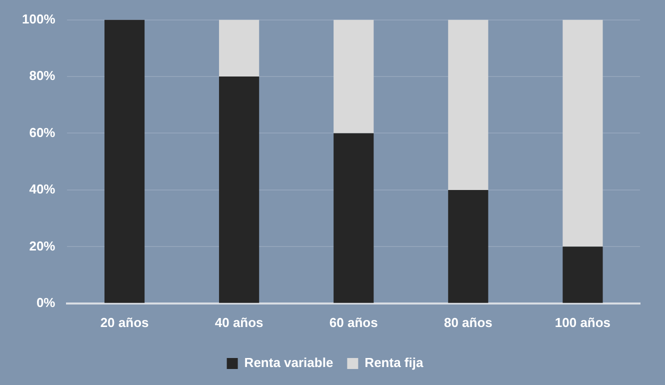 The height and width of the screenshot is (385, 665). I want to click on y-tick-label: 60%, so click(42, 132).